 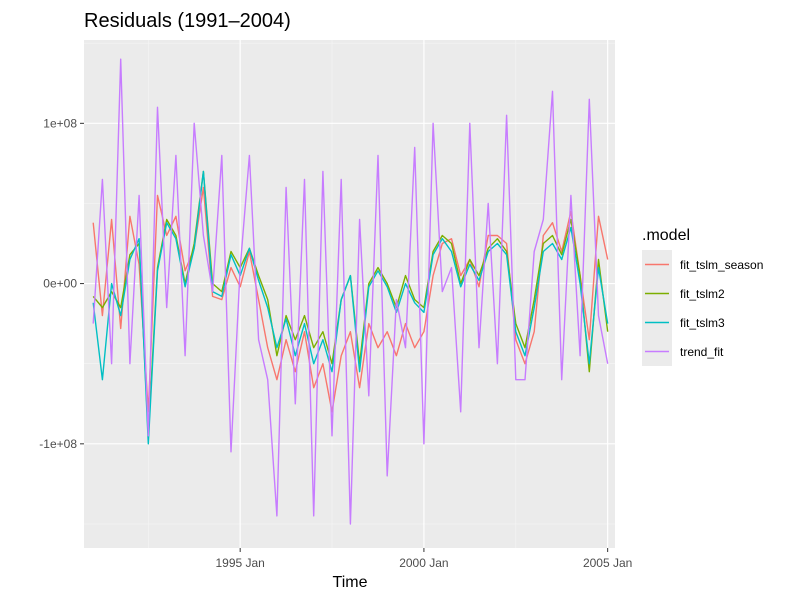 I want to click on legend-title: .model, so click(x=666, y=235).